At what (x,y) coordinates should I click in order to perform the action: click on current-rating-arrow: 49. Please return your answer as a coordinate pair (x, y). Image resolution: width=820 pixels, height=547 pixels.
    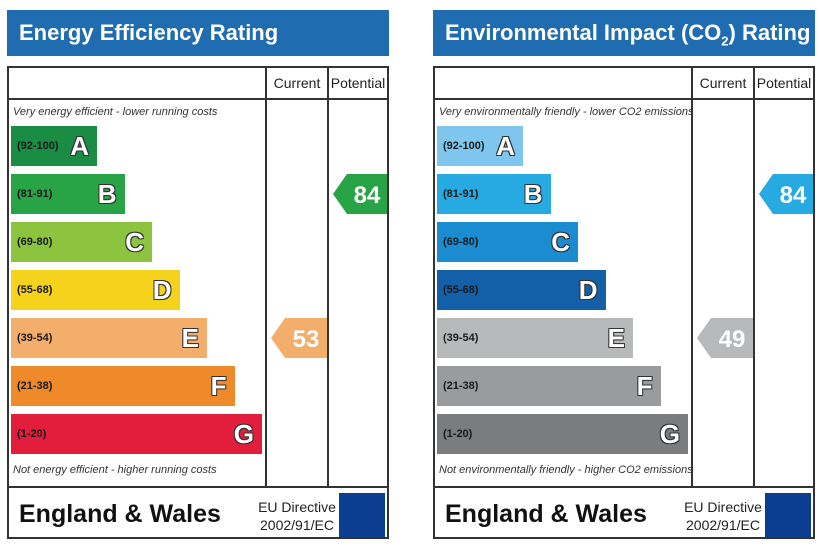
    Looking at the image, I should click on (725, 338).